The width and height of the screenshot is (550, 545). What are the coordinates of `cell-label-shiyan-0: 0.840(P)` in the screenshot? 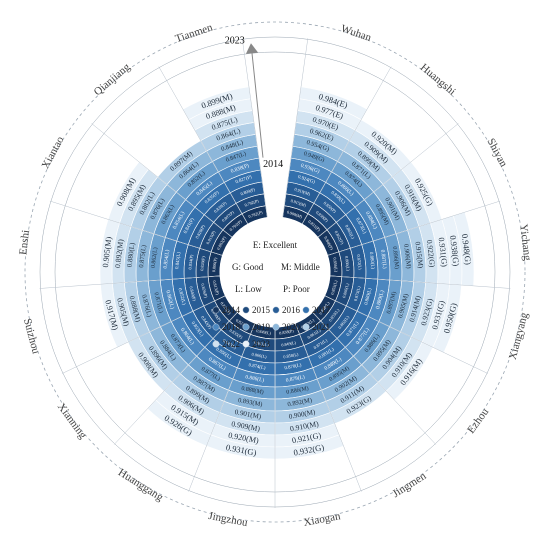 It's located at (329, 244).